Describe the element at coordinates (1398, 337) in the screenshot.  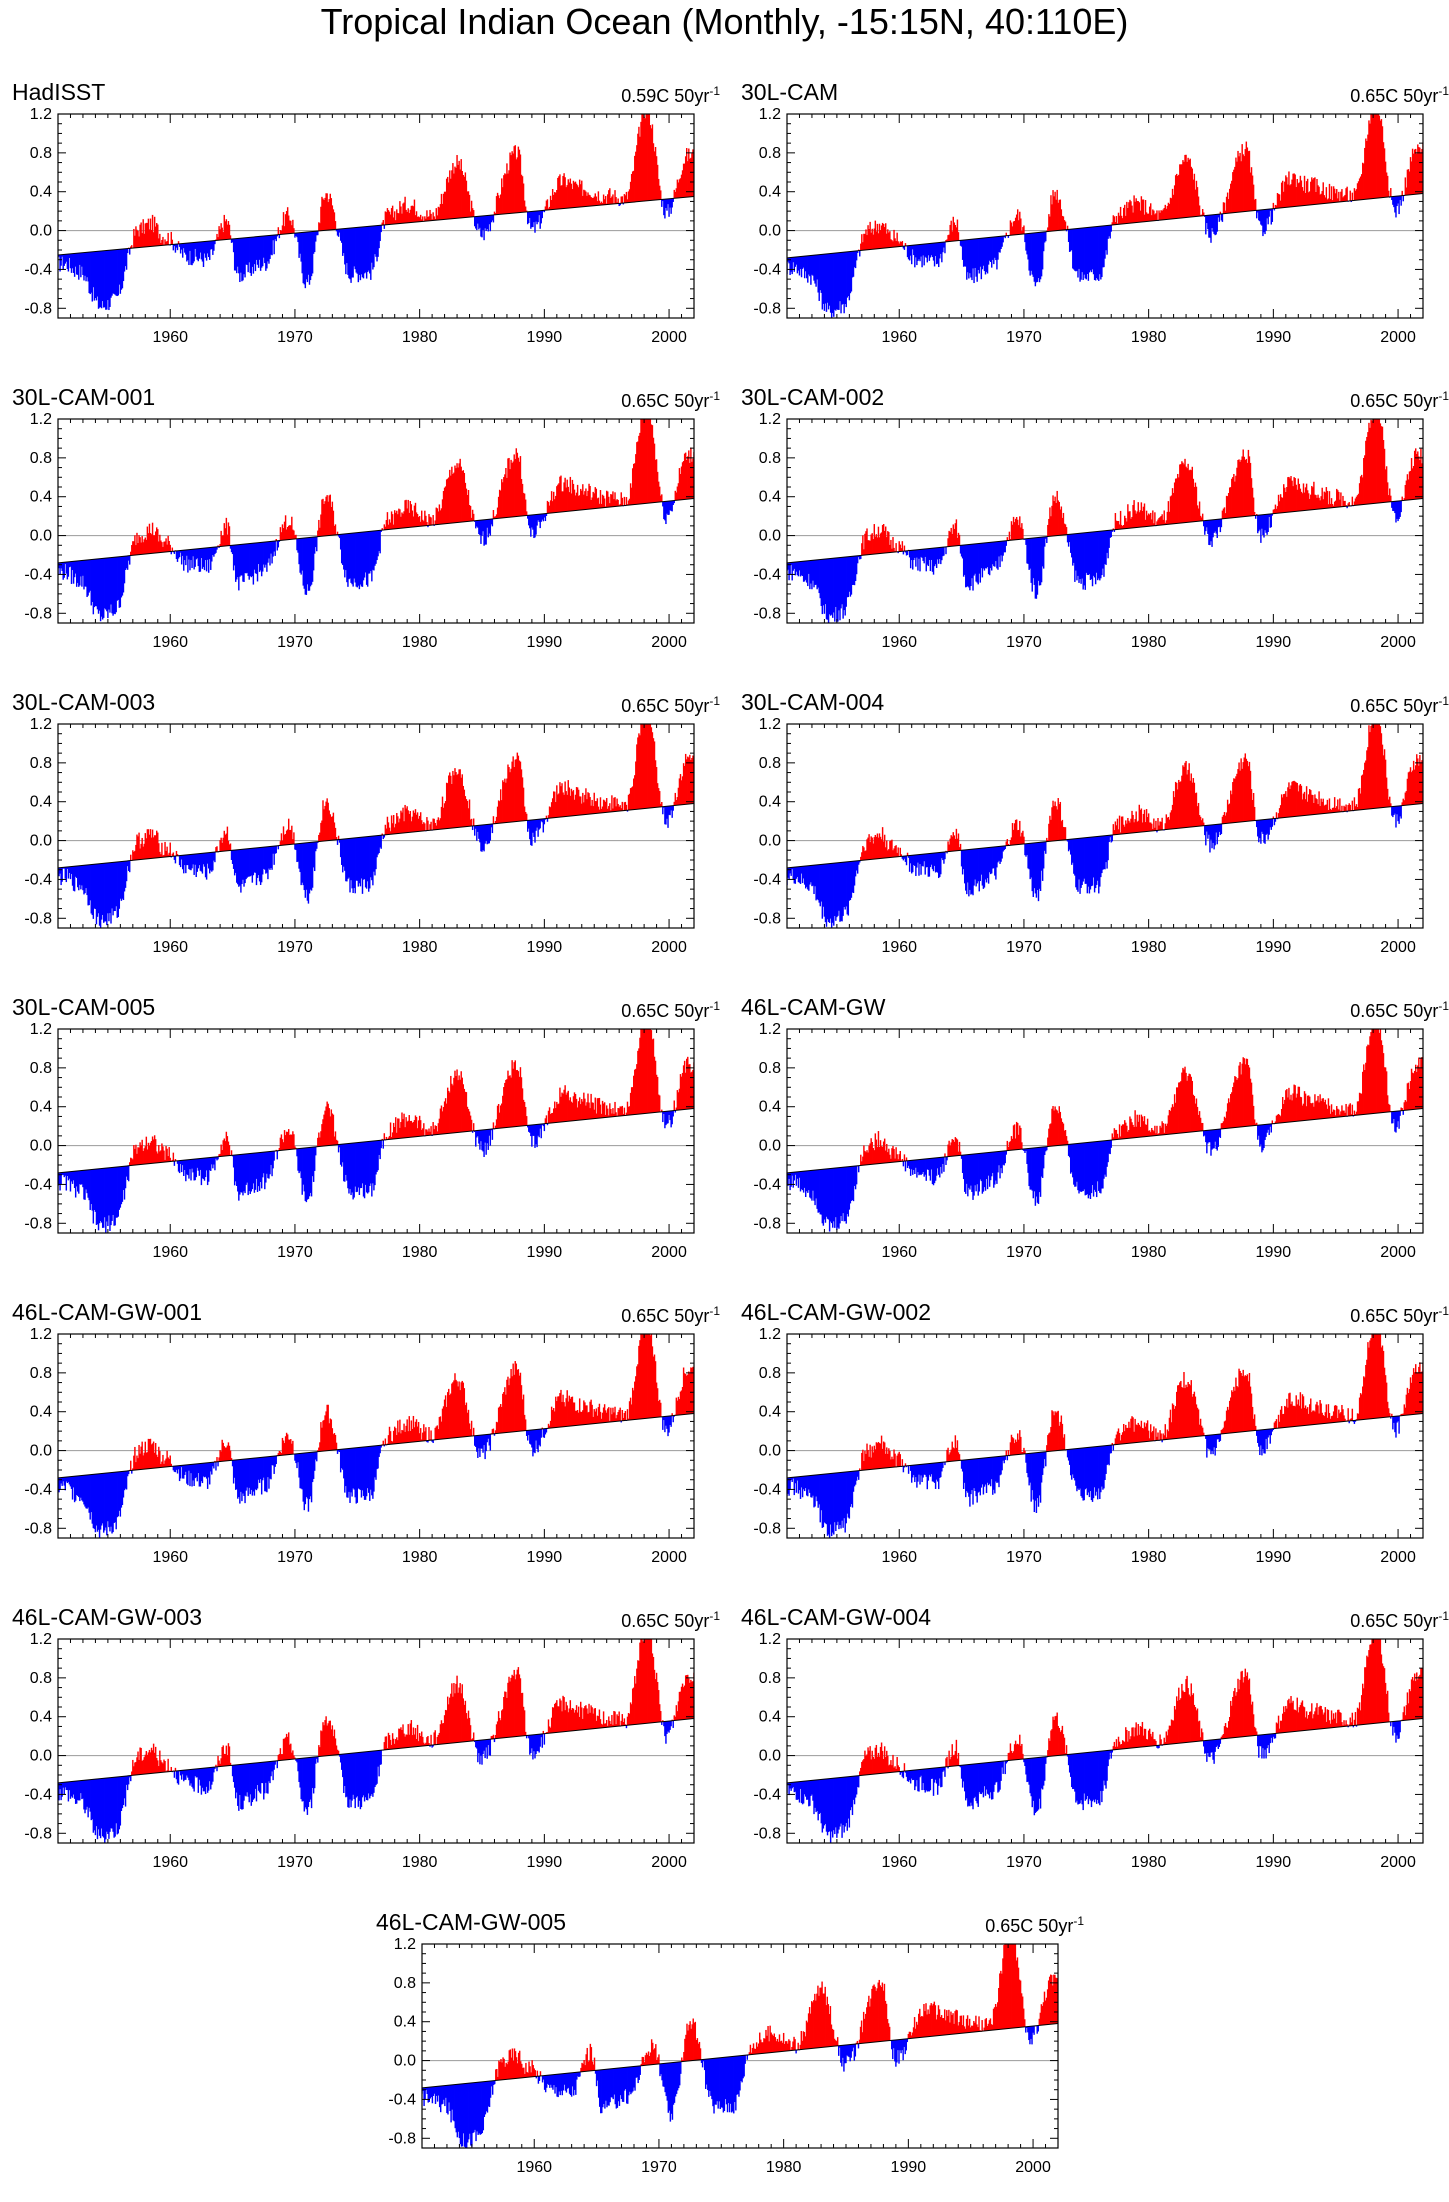
I see `x-tick-label: 2000` at that location.